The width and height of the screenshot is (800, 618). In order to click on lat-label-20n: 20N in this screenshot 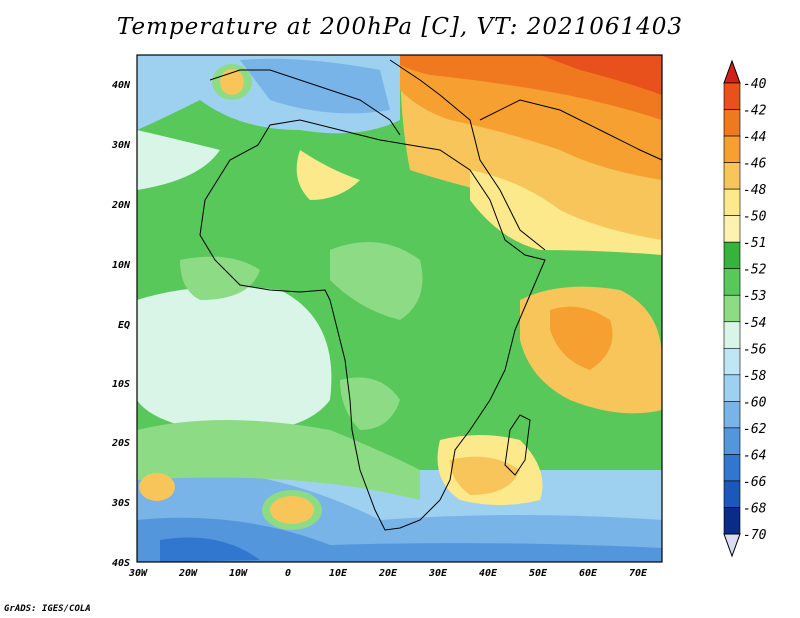, I will do `click(121, 205)`.